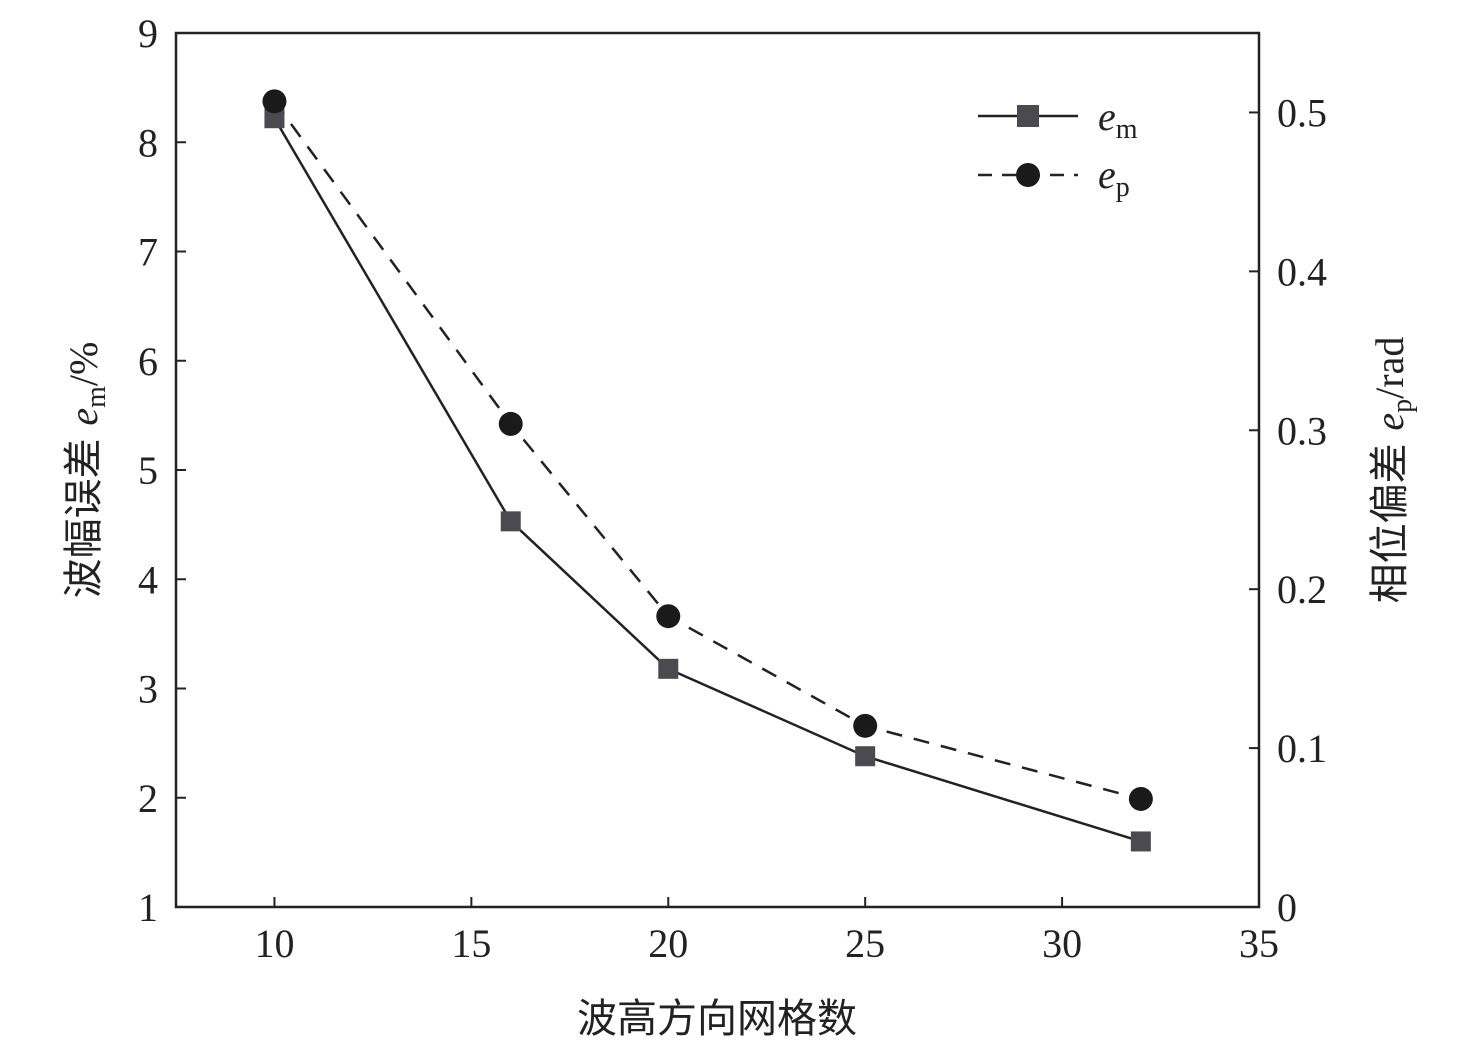  I want to click on x-tick-label: 15, so click(471, 943).